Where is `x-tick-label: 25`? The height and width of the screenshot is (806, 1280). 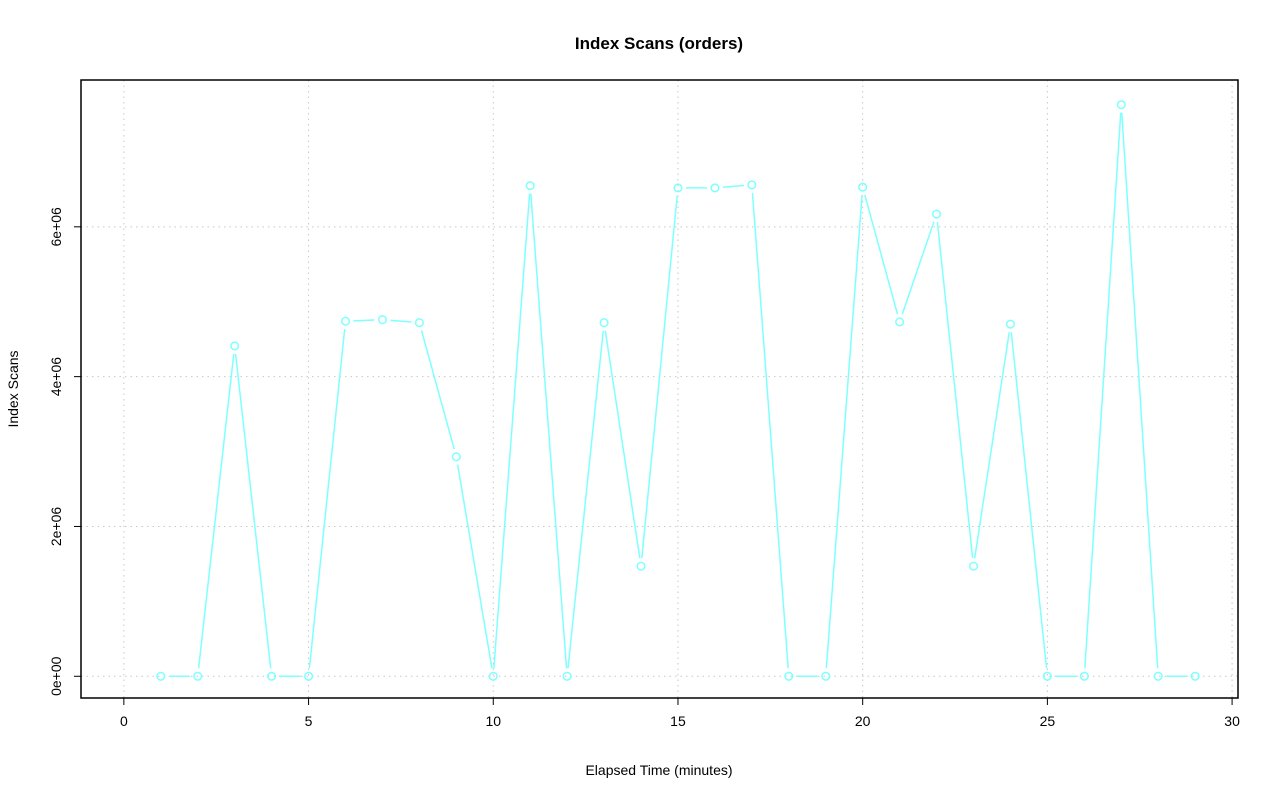
x-tick-label: 25 is located at coordinates (1048, 721).